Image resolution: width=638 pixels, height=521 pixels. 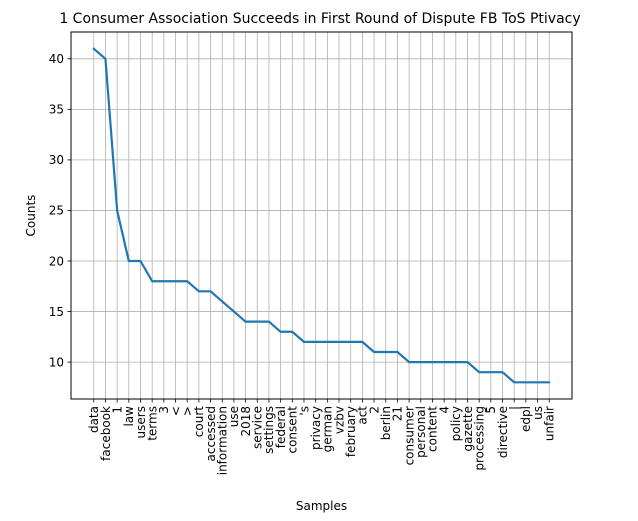 What do you see at coordinates (223, 440) in the screenshot?
I see `x-tick-label: information` at bounding box center [223, 440].